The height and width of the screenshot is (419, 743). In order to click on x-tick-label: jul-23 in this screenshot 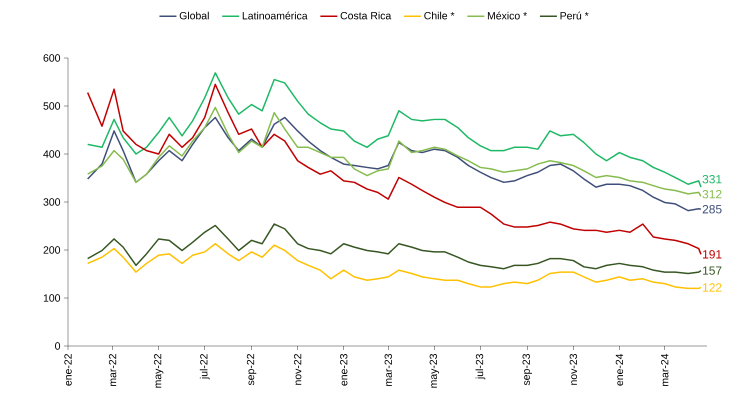, I will do `click(481, 367)`.